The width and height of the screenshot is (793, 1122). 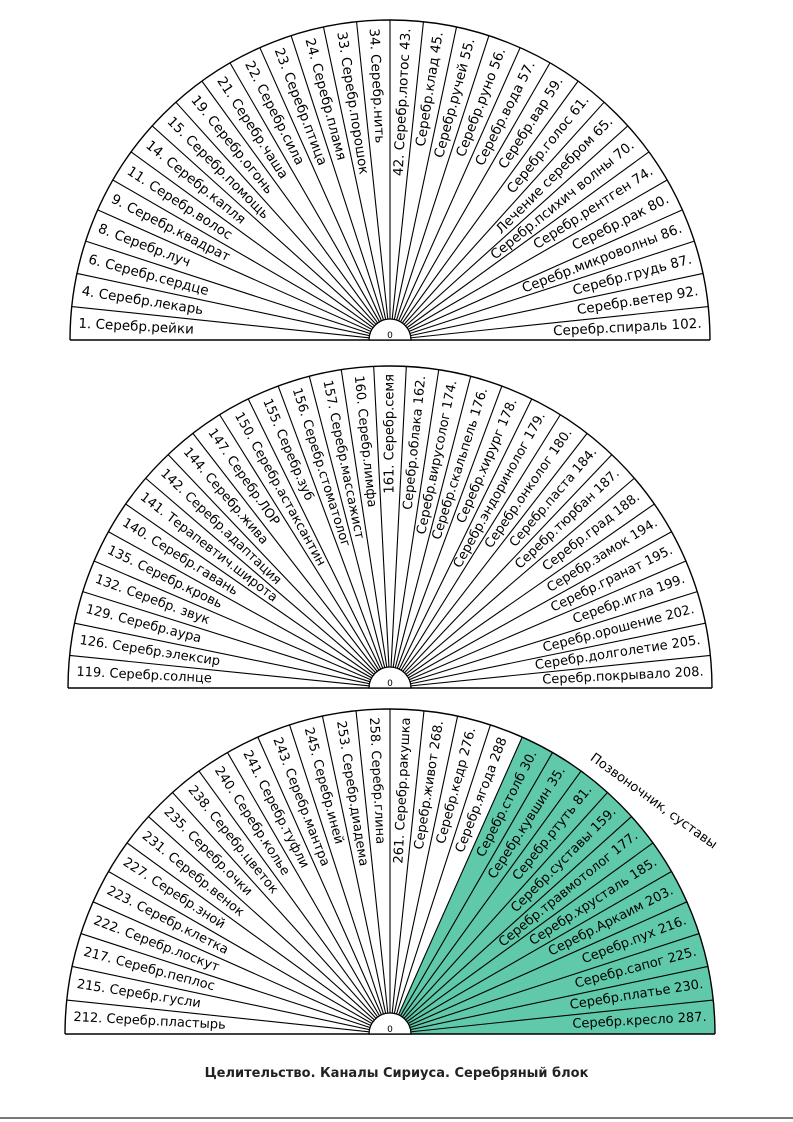 What do you see at coordinates (144, 676) in the screenshot?
I see `channel-label: 119. Серебр.солнце` at bounding box center [144, 676].